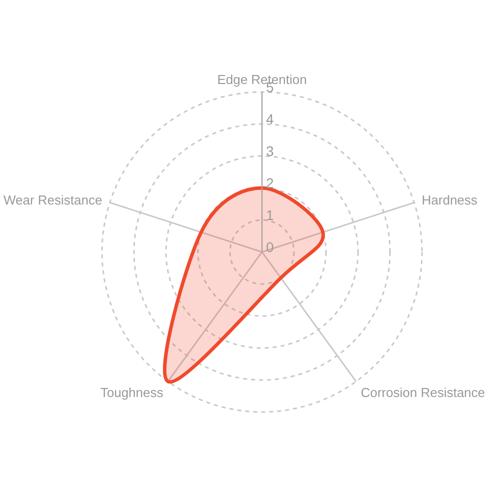 This screenshot has width=500, height=500. Describe the element at coordinates (270, 215) in the screenshot. I see `y-tick-label: 1` at that location.